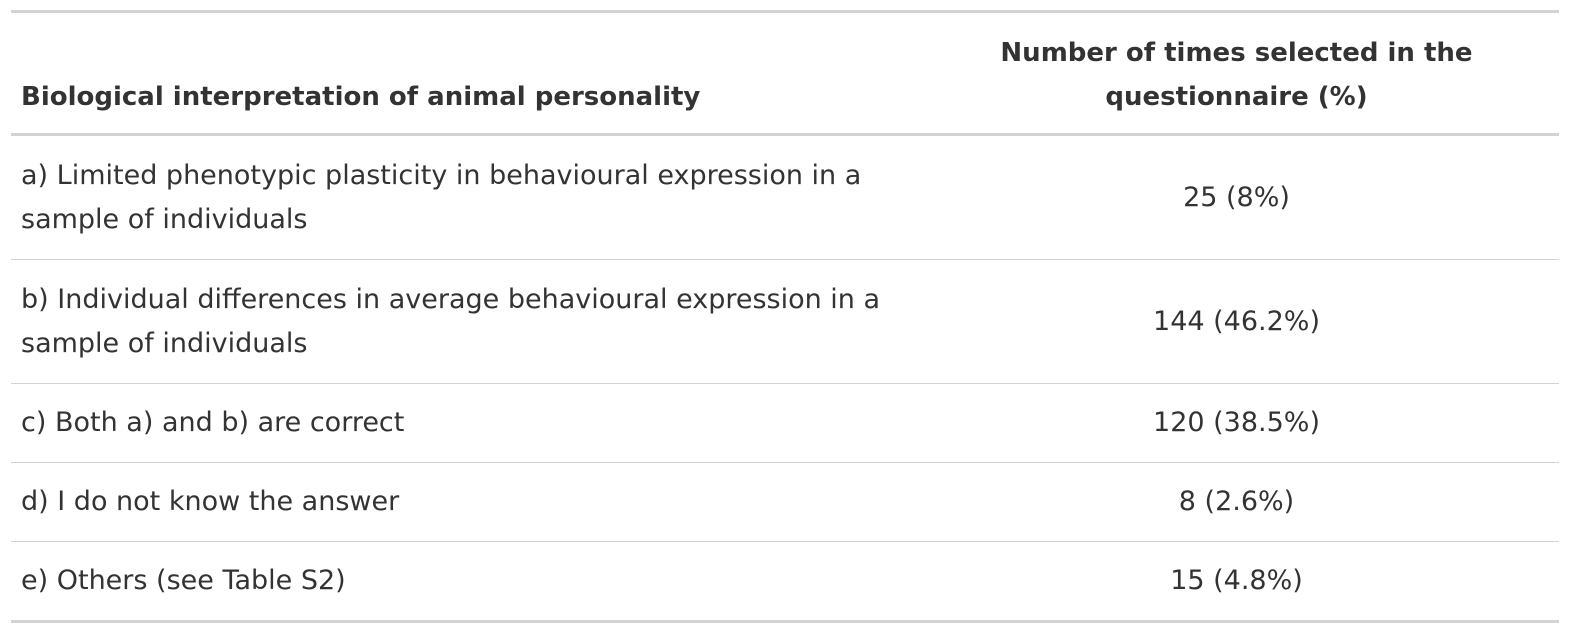  I want to click on row-value: 15 (4.8%), so click(1236, 581).